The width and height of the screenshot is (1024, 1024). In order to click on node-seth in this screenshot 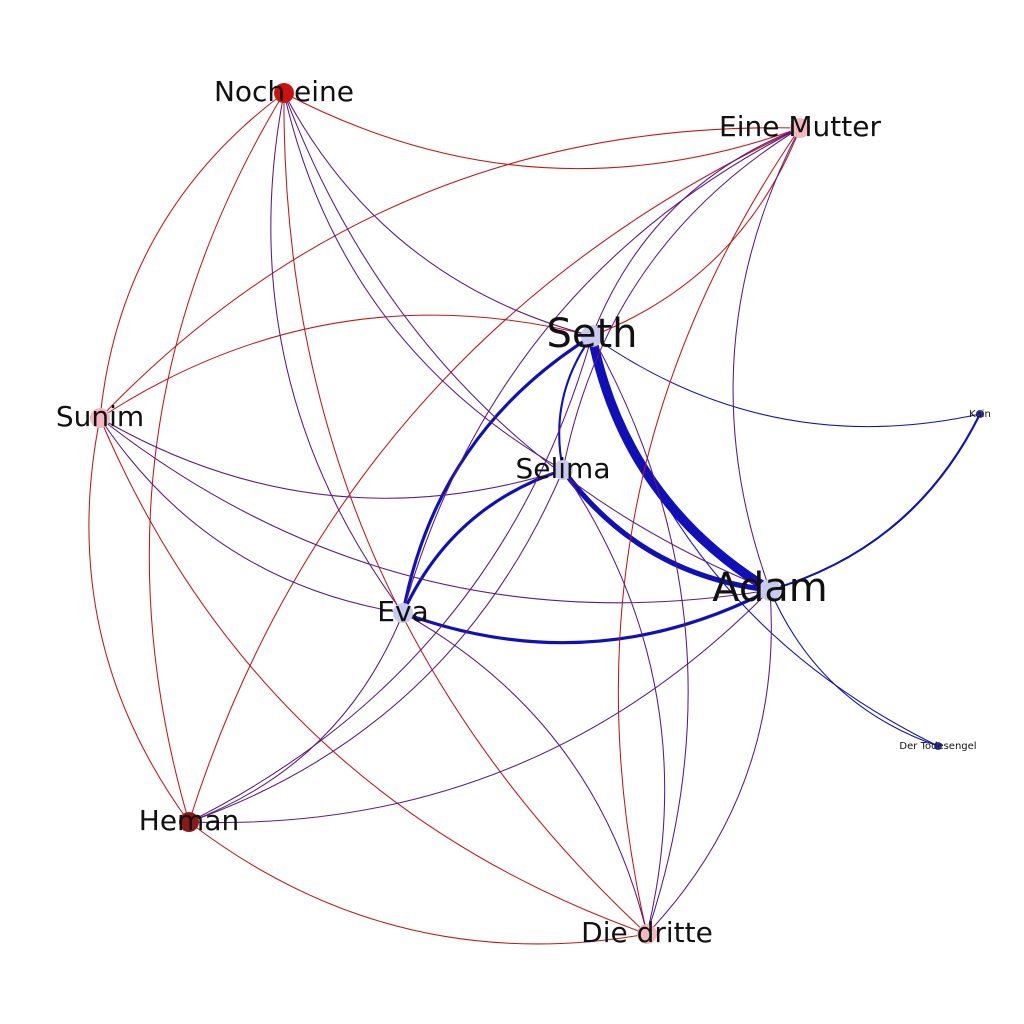, I will do `click(592, 336)`.